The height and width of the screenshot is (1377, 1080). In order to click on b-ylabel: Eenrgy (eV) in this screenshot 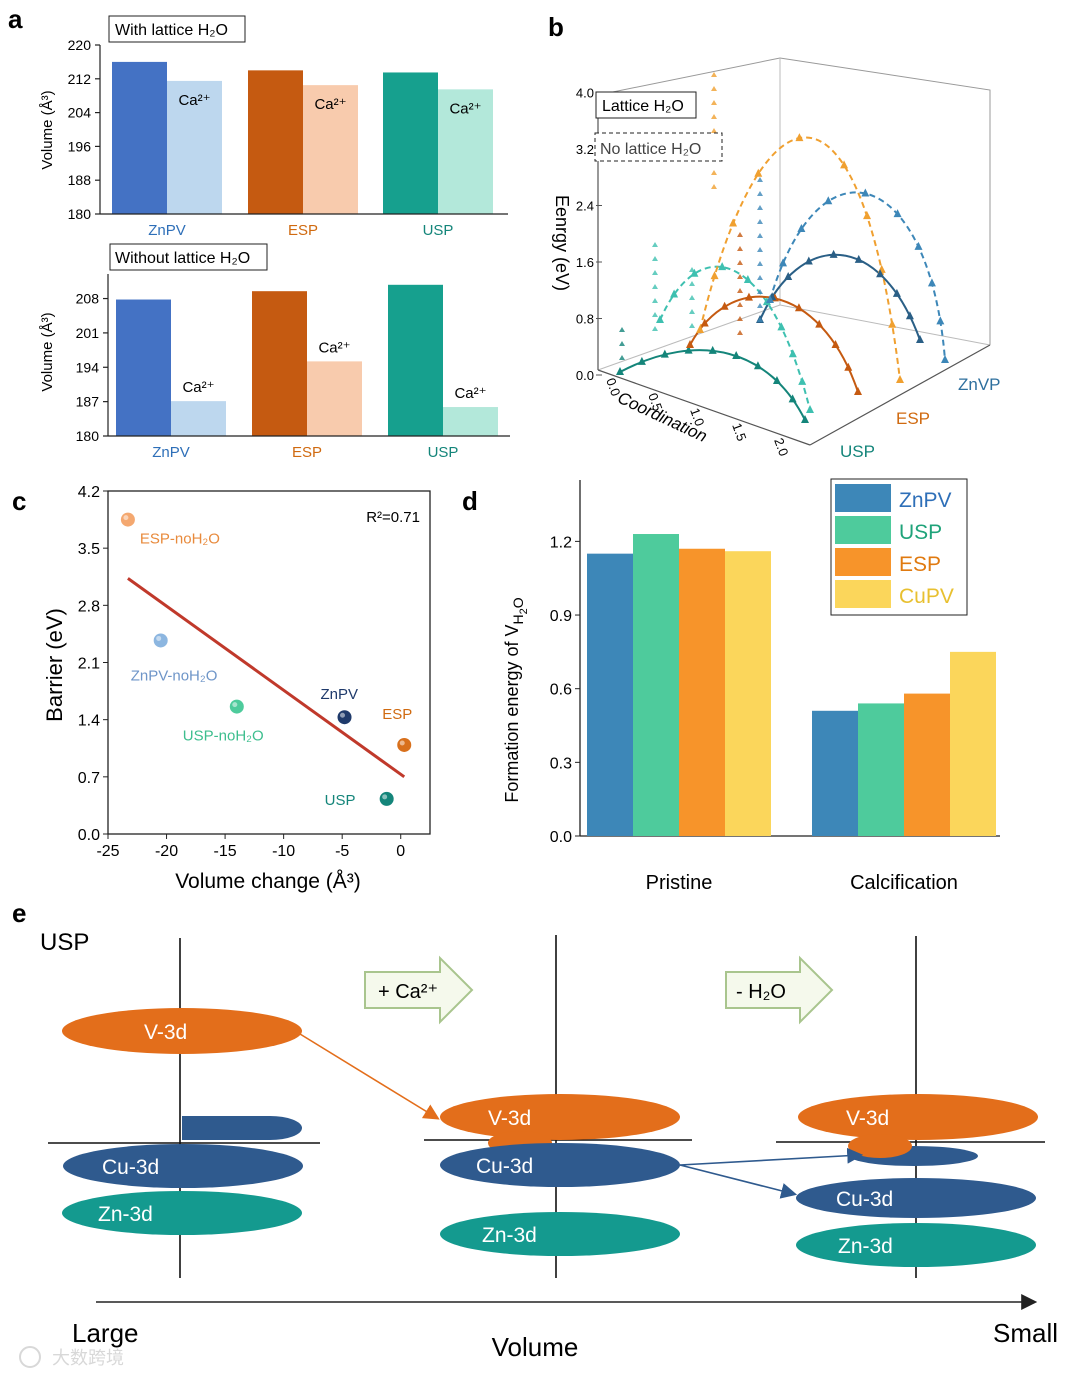, I will do `click(562, 243)`.